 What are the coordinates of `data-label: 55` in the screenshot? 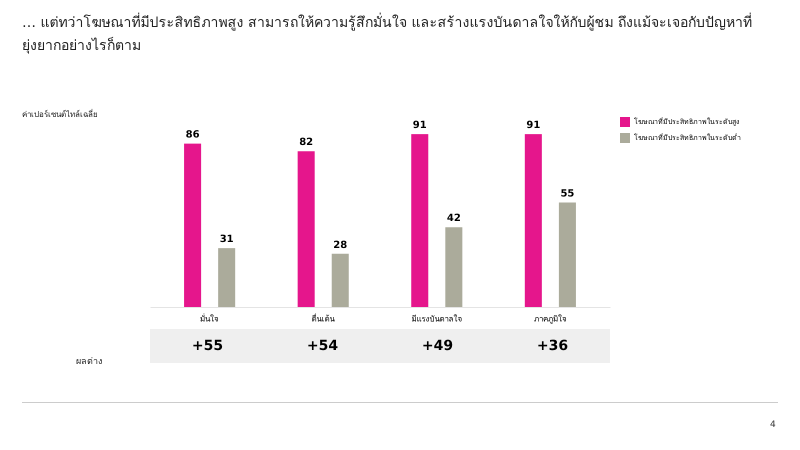 It's located at (567, 194).